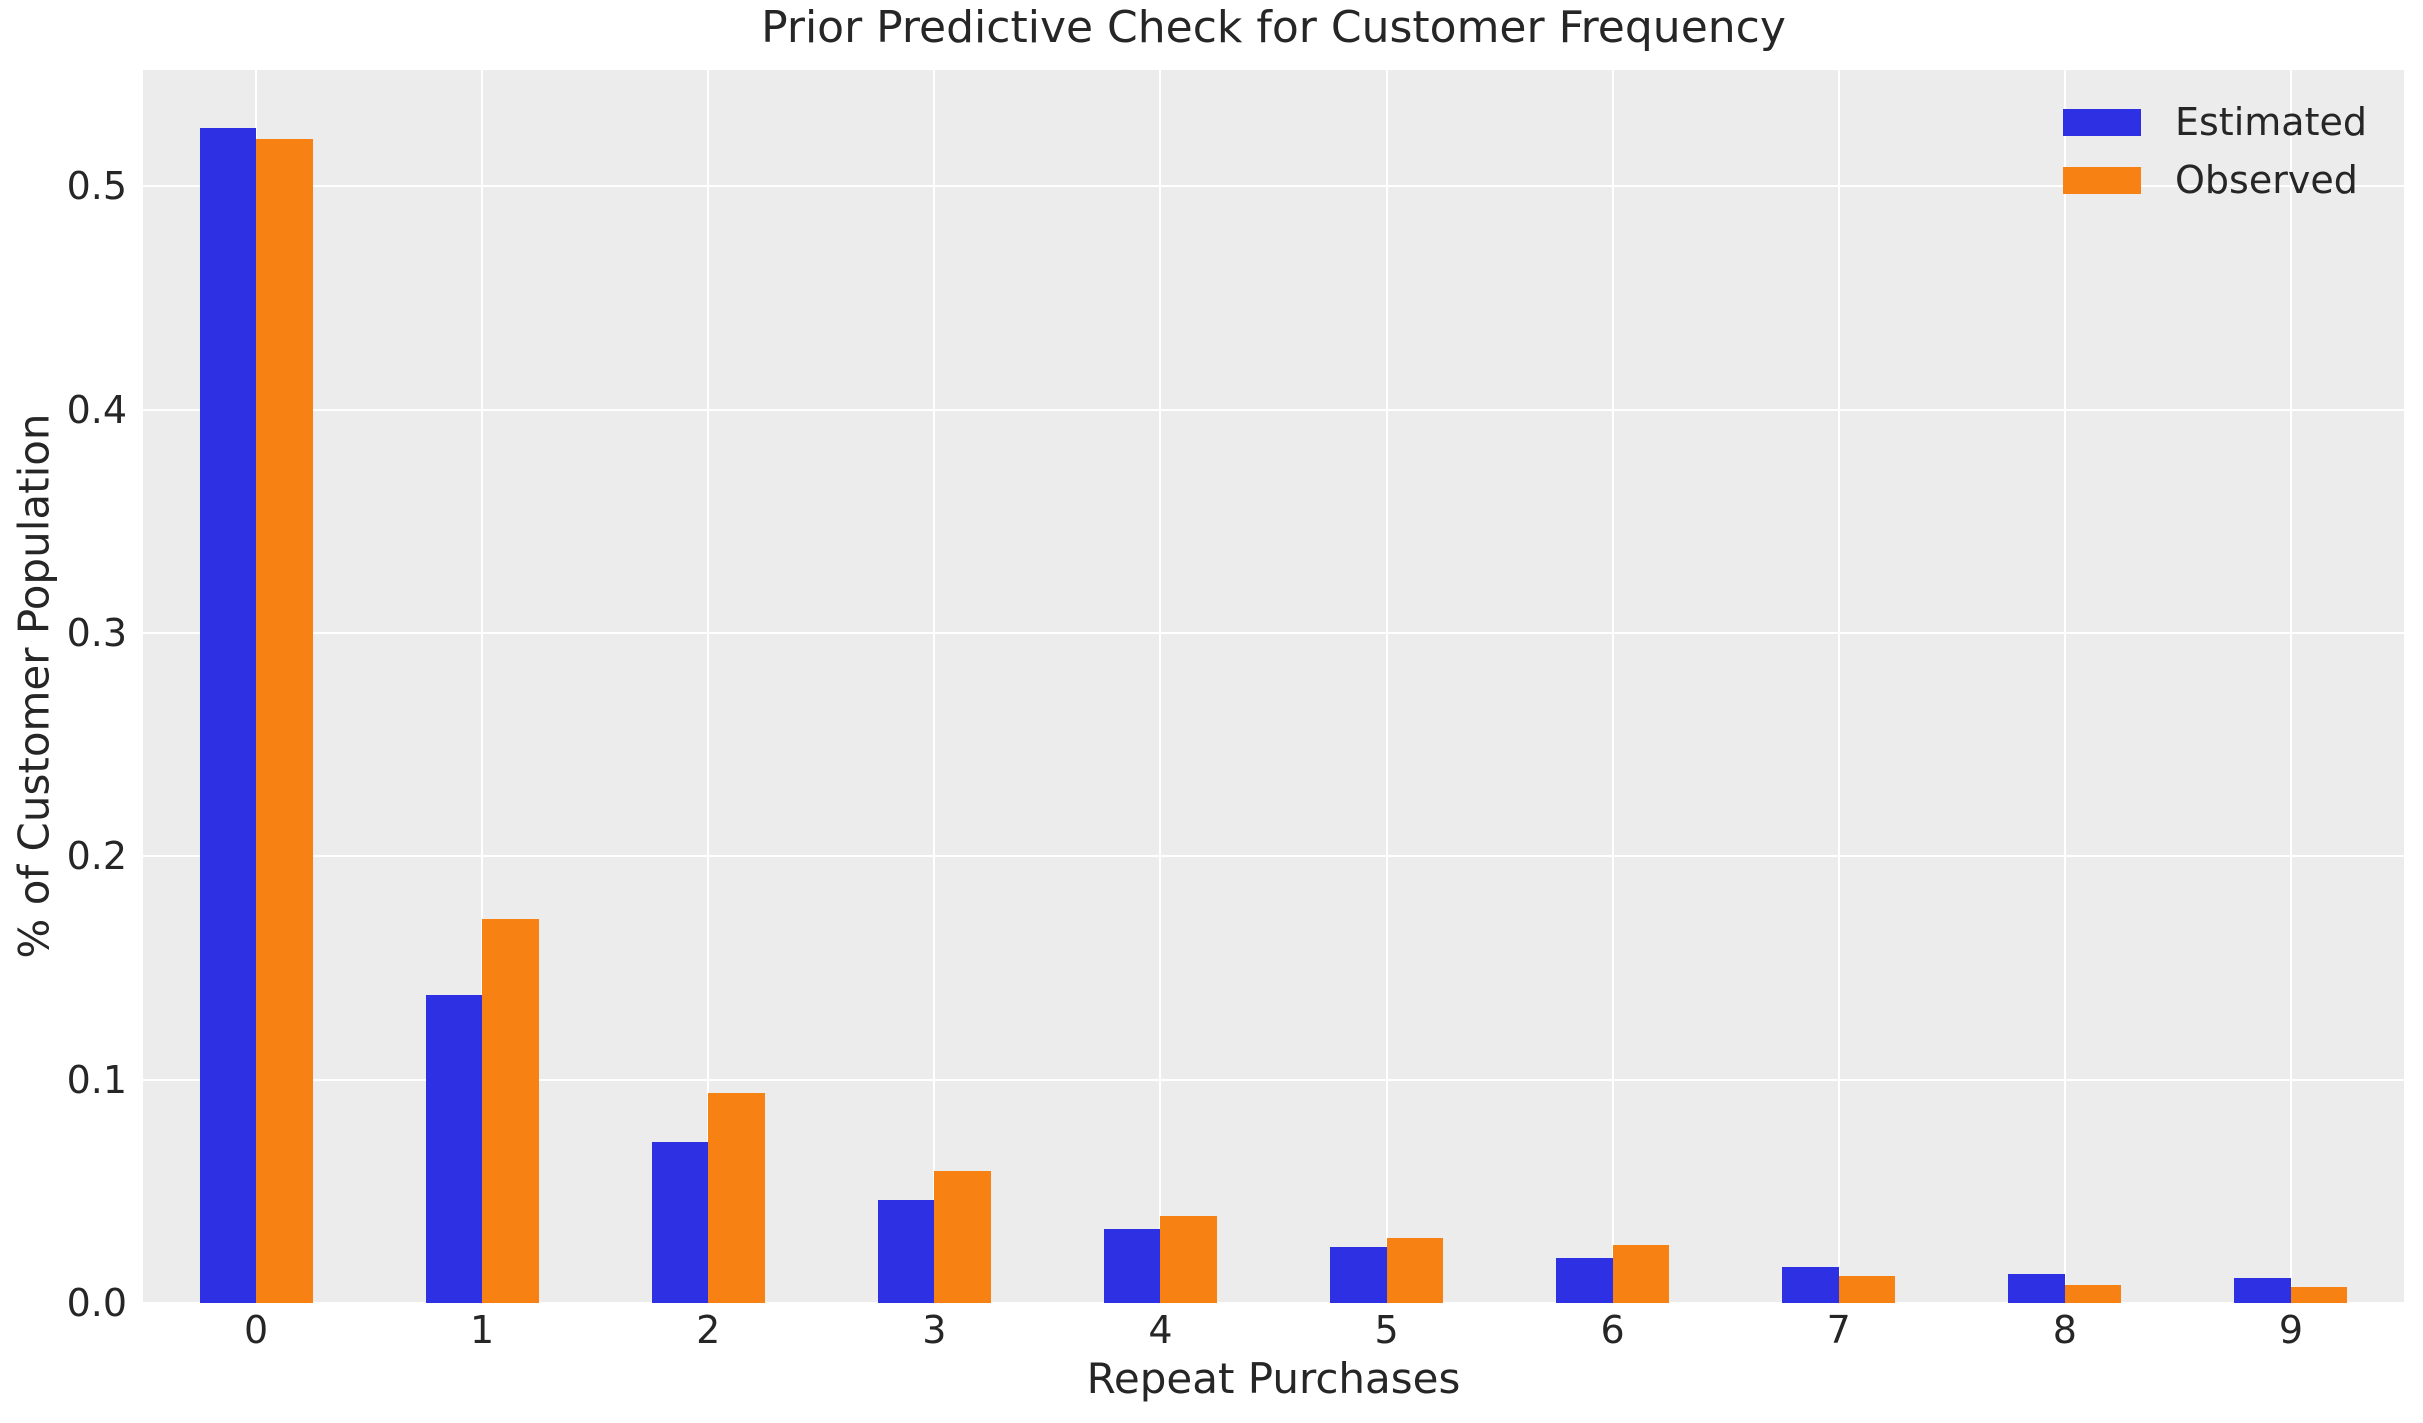  What do you see at coordinates (2271, 122) in the screenshot?
I see `legend-label-estimated: Estimated` at bounding box center [2271, 122].